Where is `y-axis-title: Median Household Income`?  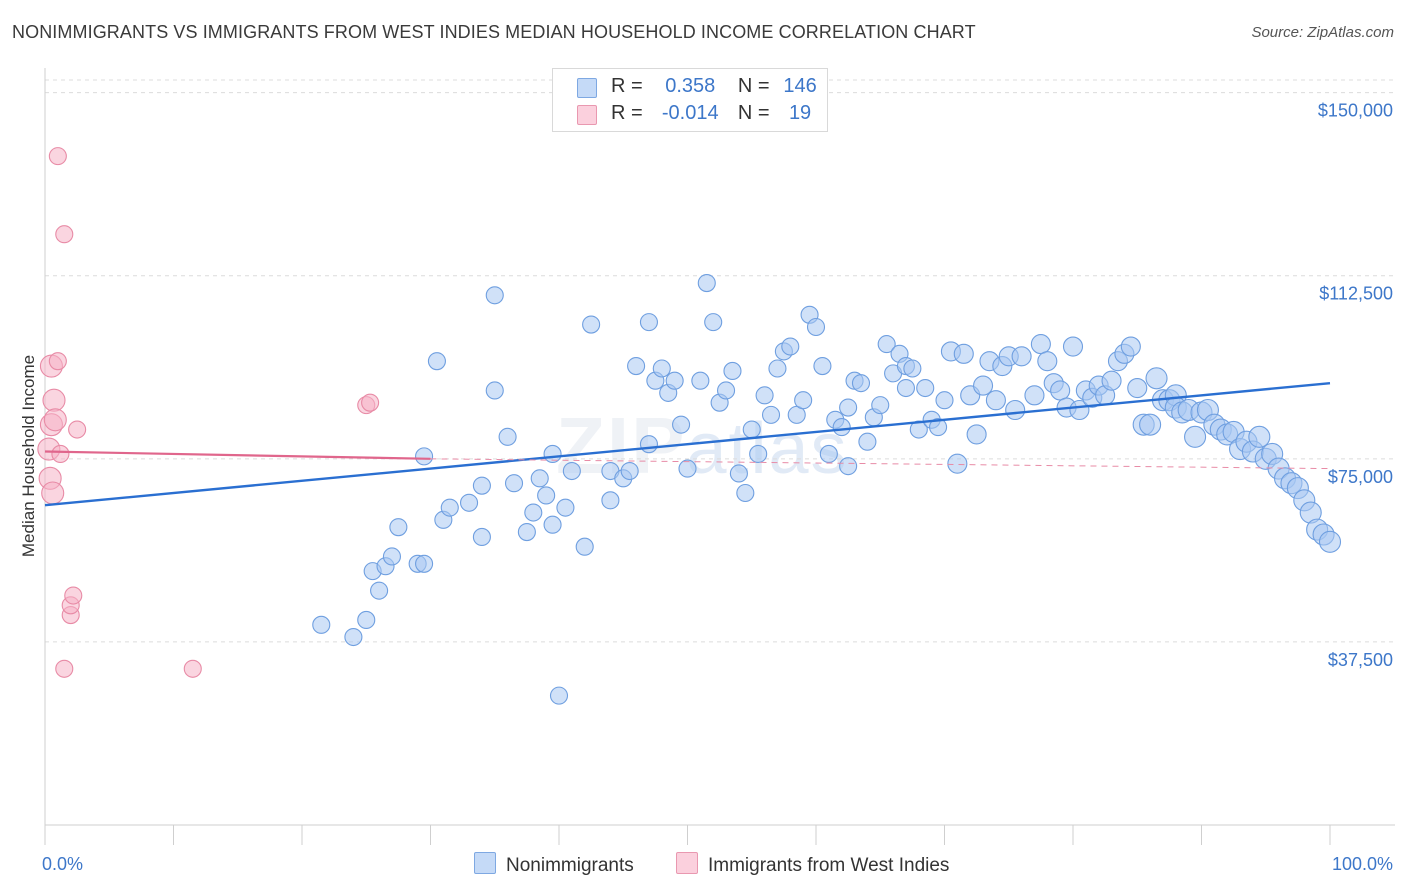
y-axis-title: Median Household Income is located at coordinates (28, 456).